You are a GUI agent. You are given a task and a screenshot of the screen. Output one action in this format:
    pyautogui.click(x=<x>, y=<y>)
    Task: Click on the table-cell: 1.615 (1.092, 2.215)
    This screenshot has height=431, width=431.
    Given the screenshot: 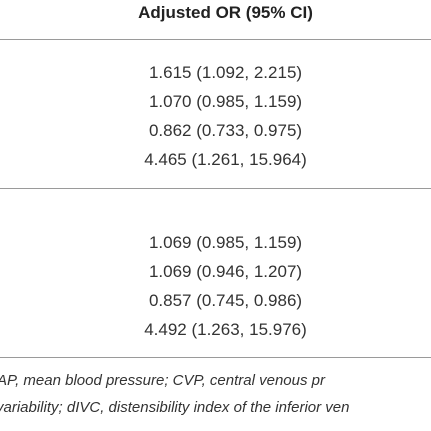 What is the action you would take?
    pyautogui.click(x=225, y=72)
    